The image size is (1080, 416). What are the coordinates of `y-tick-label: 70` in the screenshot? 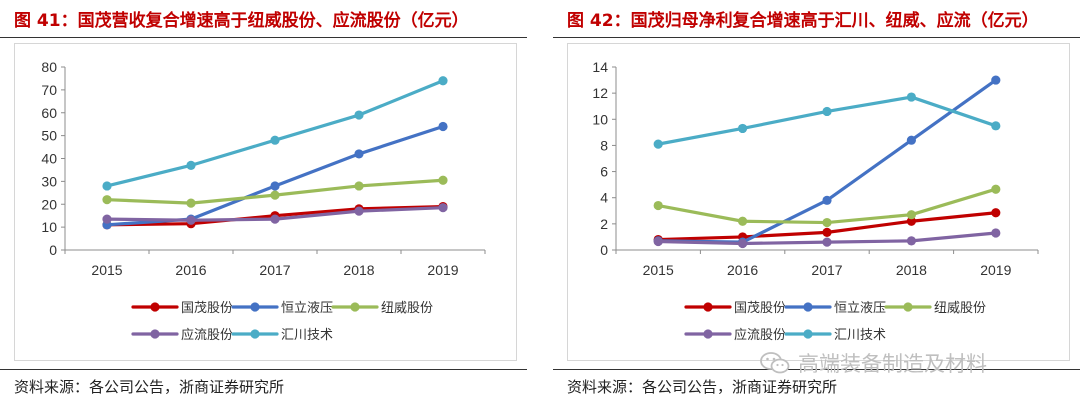 It's located at (49, 90).